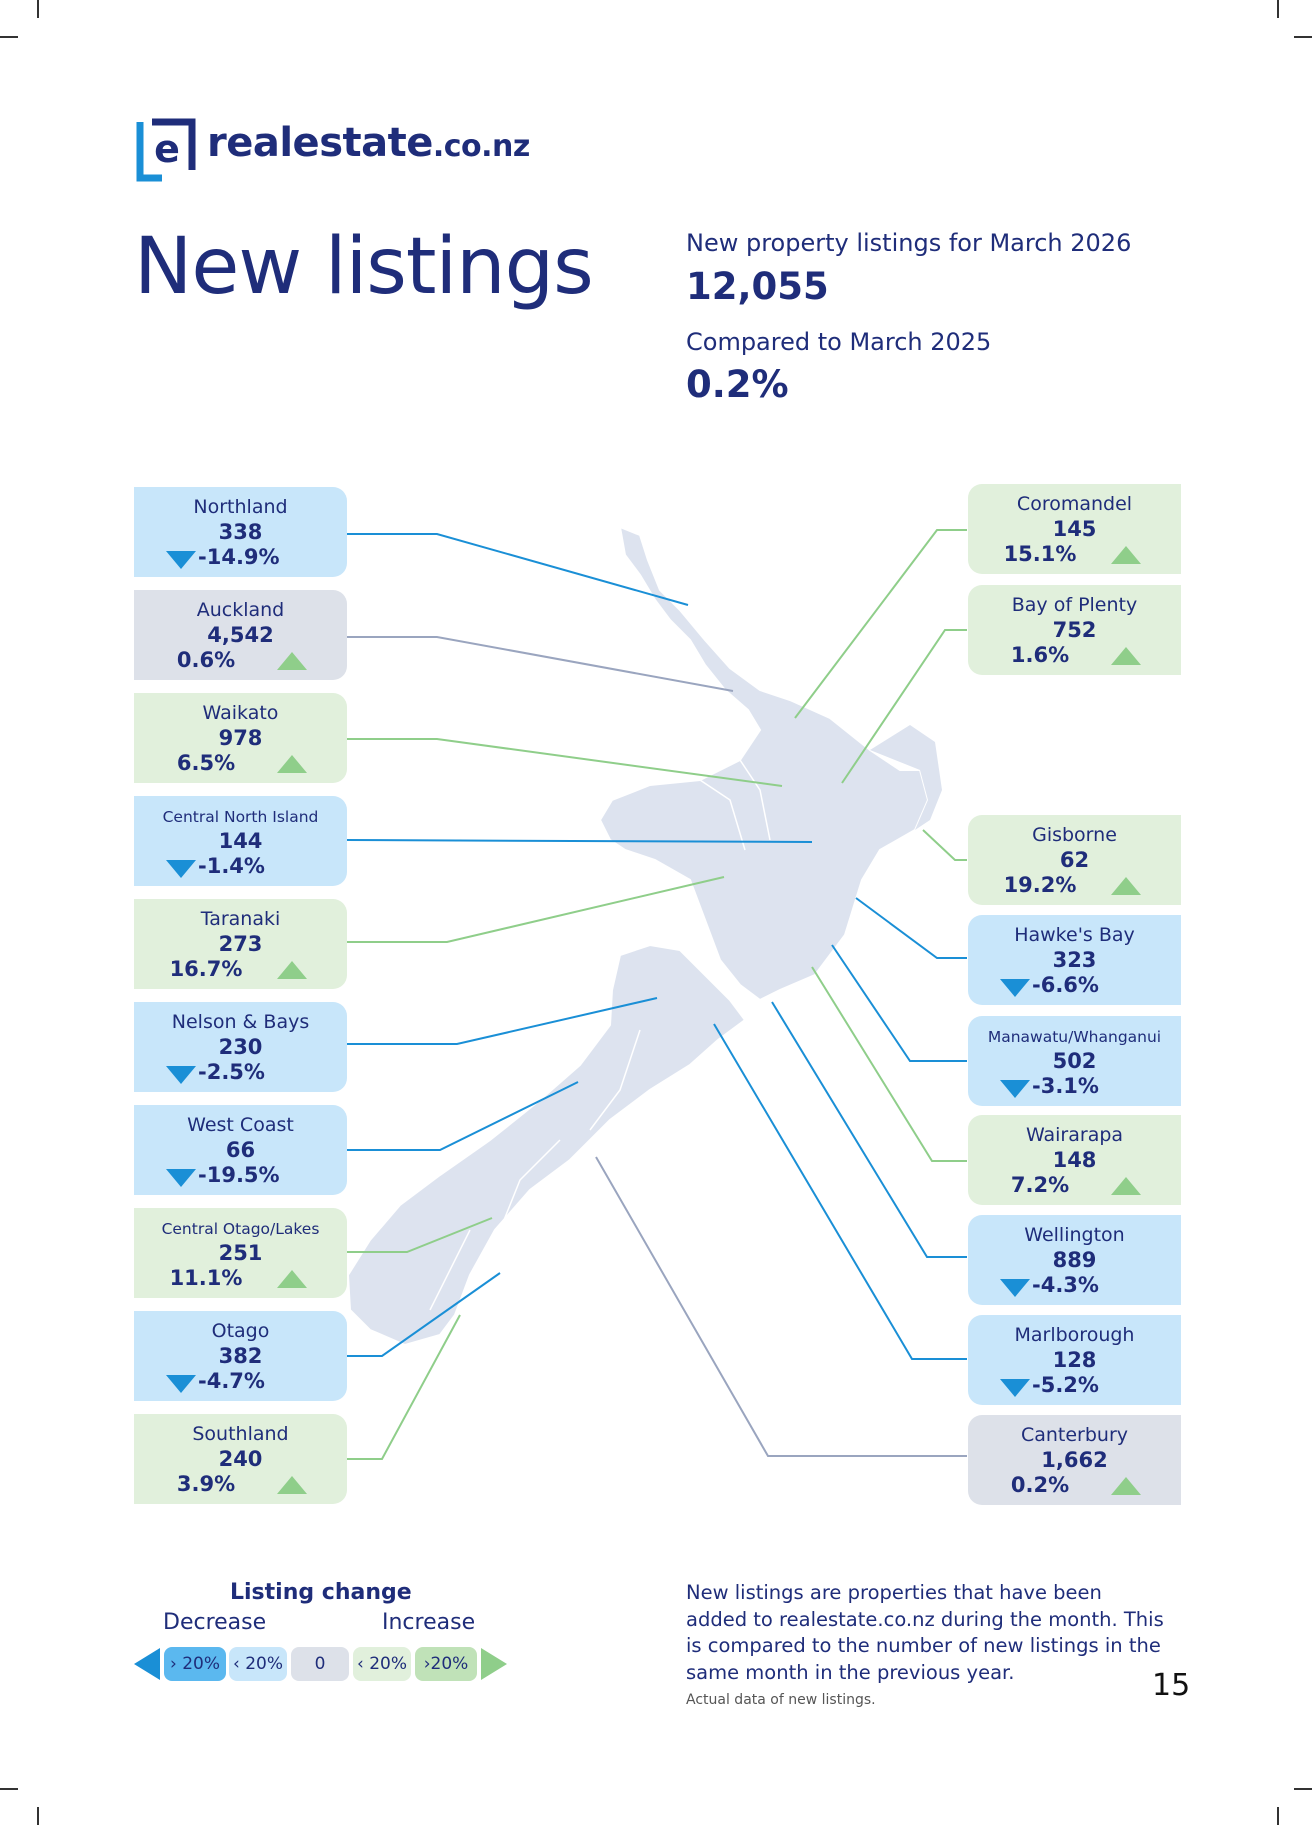  Describe the element at coordinates (518, 569) in the screenshot. I see `connector-northland` at that location.